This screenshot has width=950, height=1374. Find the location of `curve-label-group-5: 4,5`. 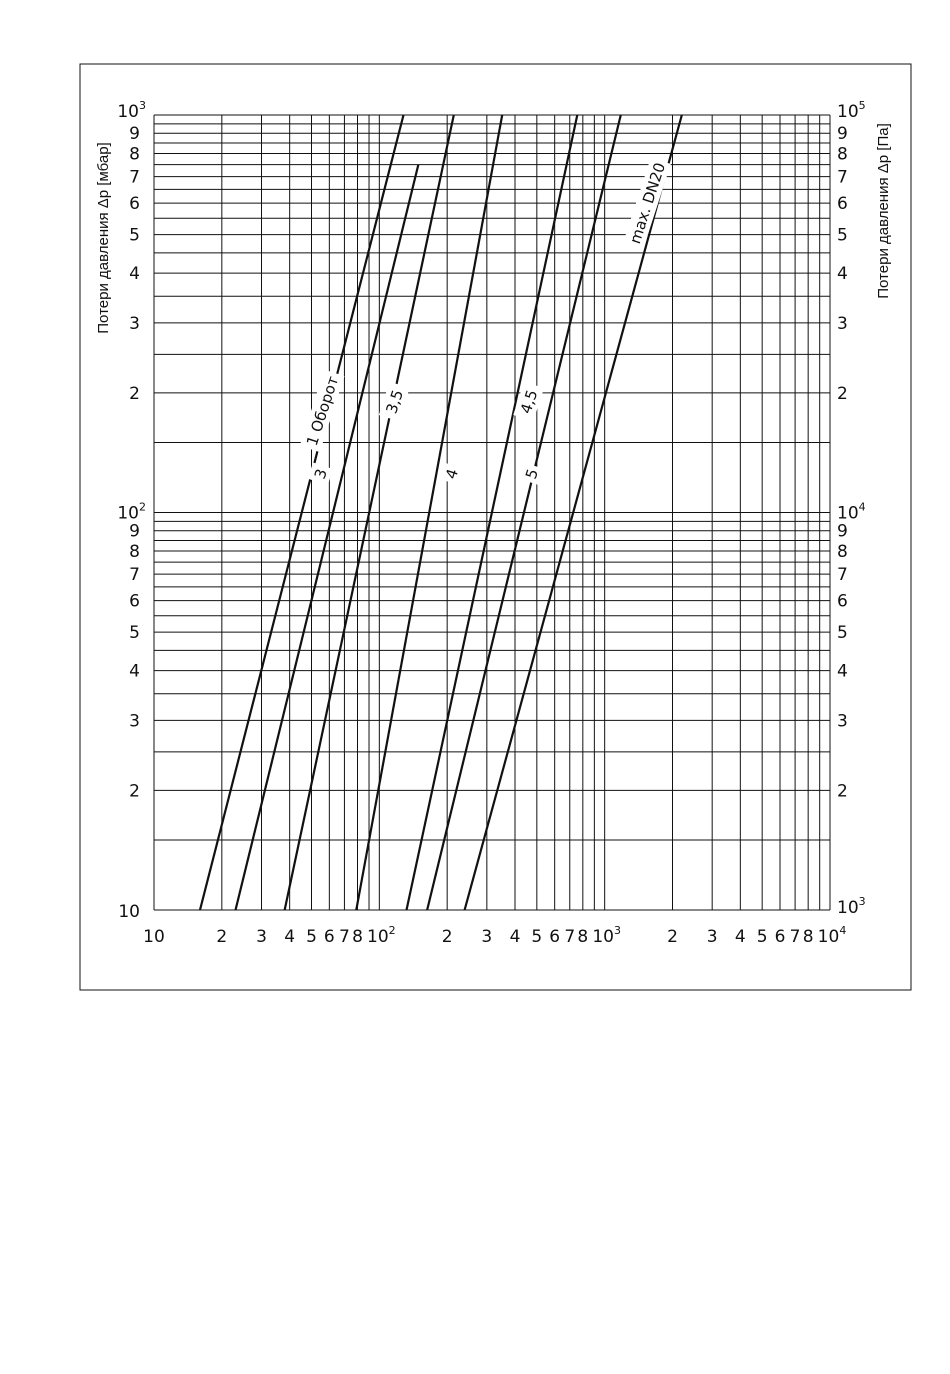

curve-label-group-5: 4,5 is located at coordinates (529, 401).